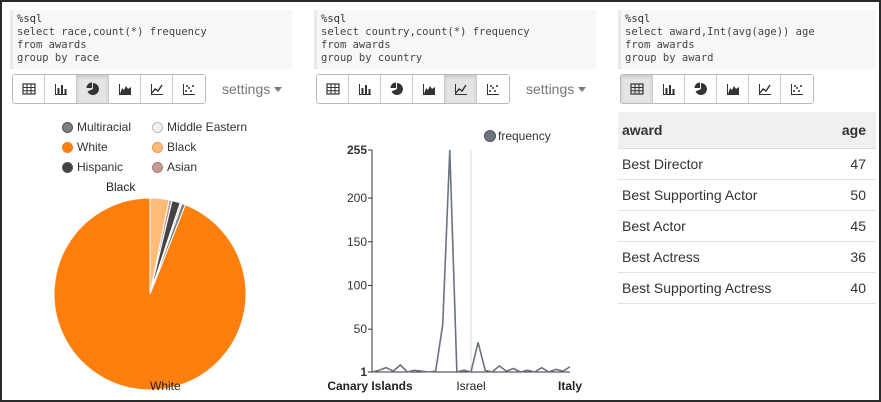 The height and width of the screenshot is (402, 881). Describe the element at coordinates (720, 32) in the screenshot. I see `code-line: select award,Int(avg(age)) age` at that location.